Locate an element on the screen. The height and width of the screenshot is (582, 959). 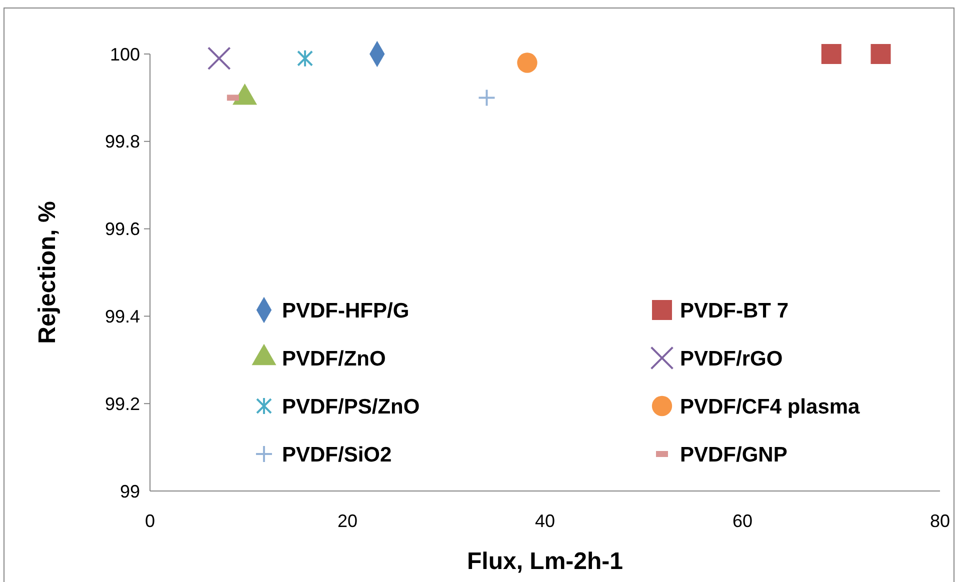
y-tick-label: 100 is located at coordinates (125, 54).